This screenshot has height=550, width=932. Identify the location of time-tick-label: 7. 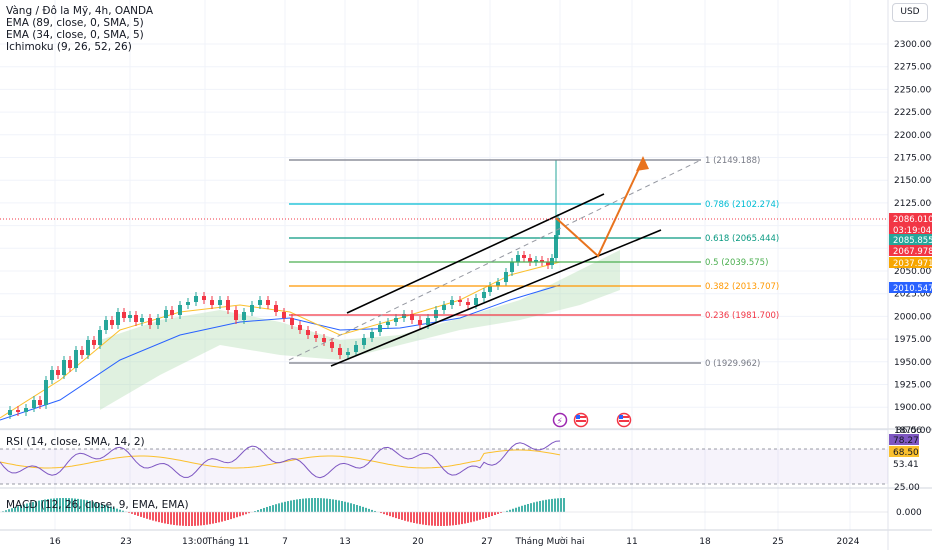
(285, 542).